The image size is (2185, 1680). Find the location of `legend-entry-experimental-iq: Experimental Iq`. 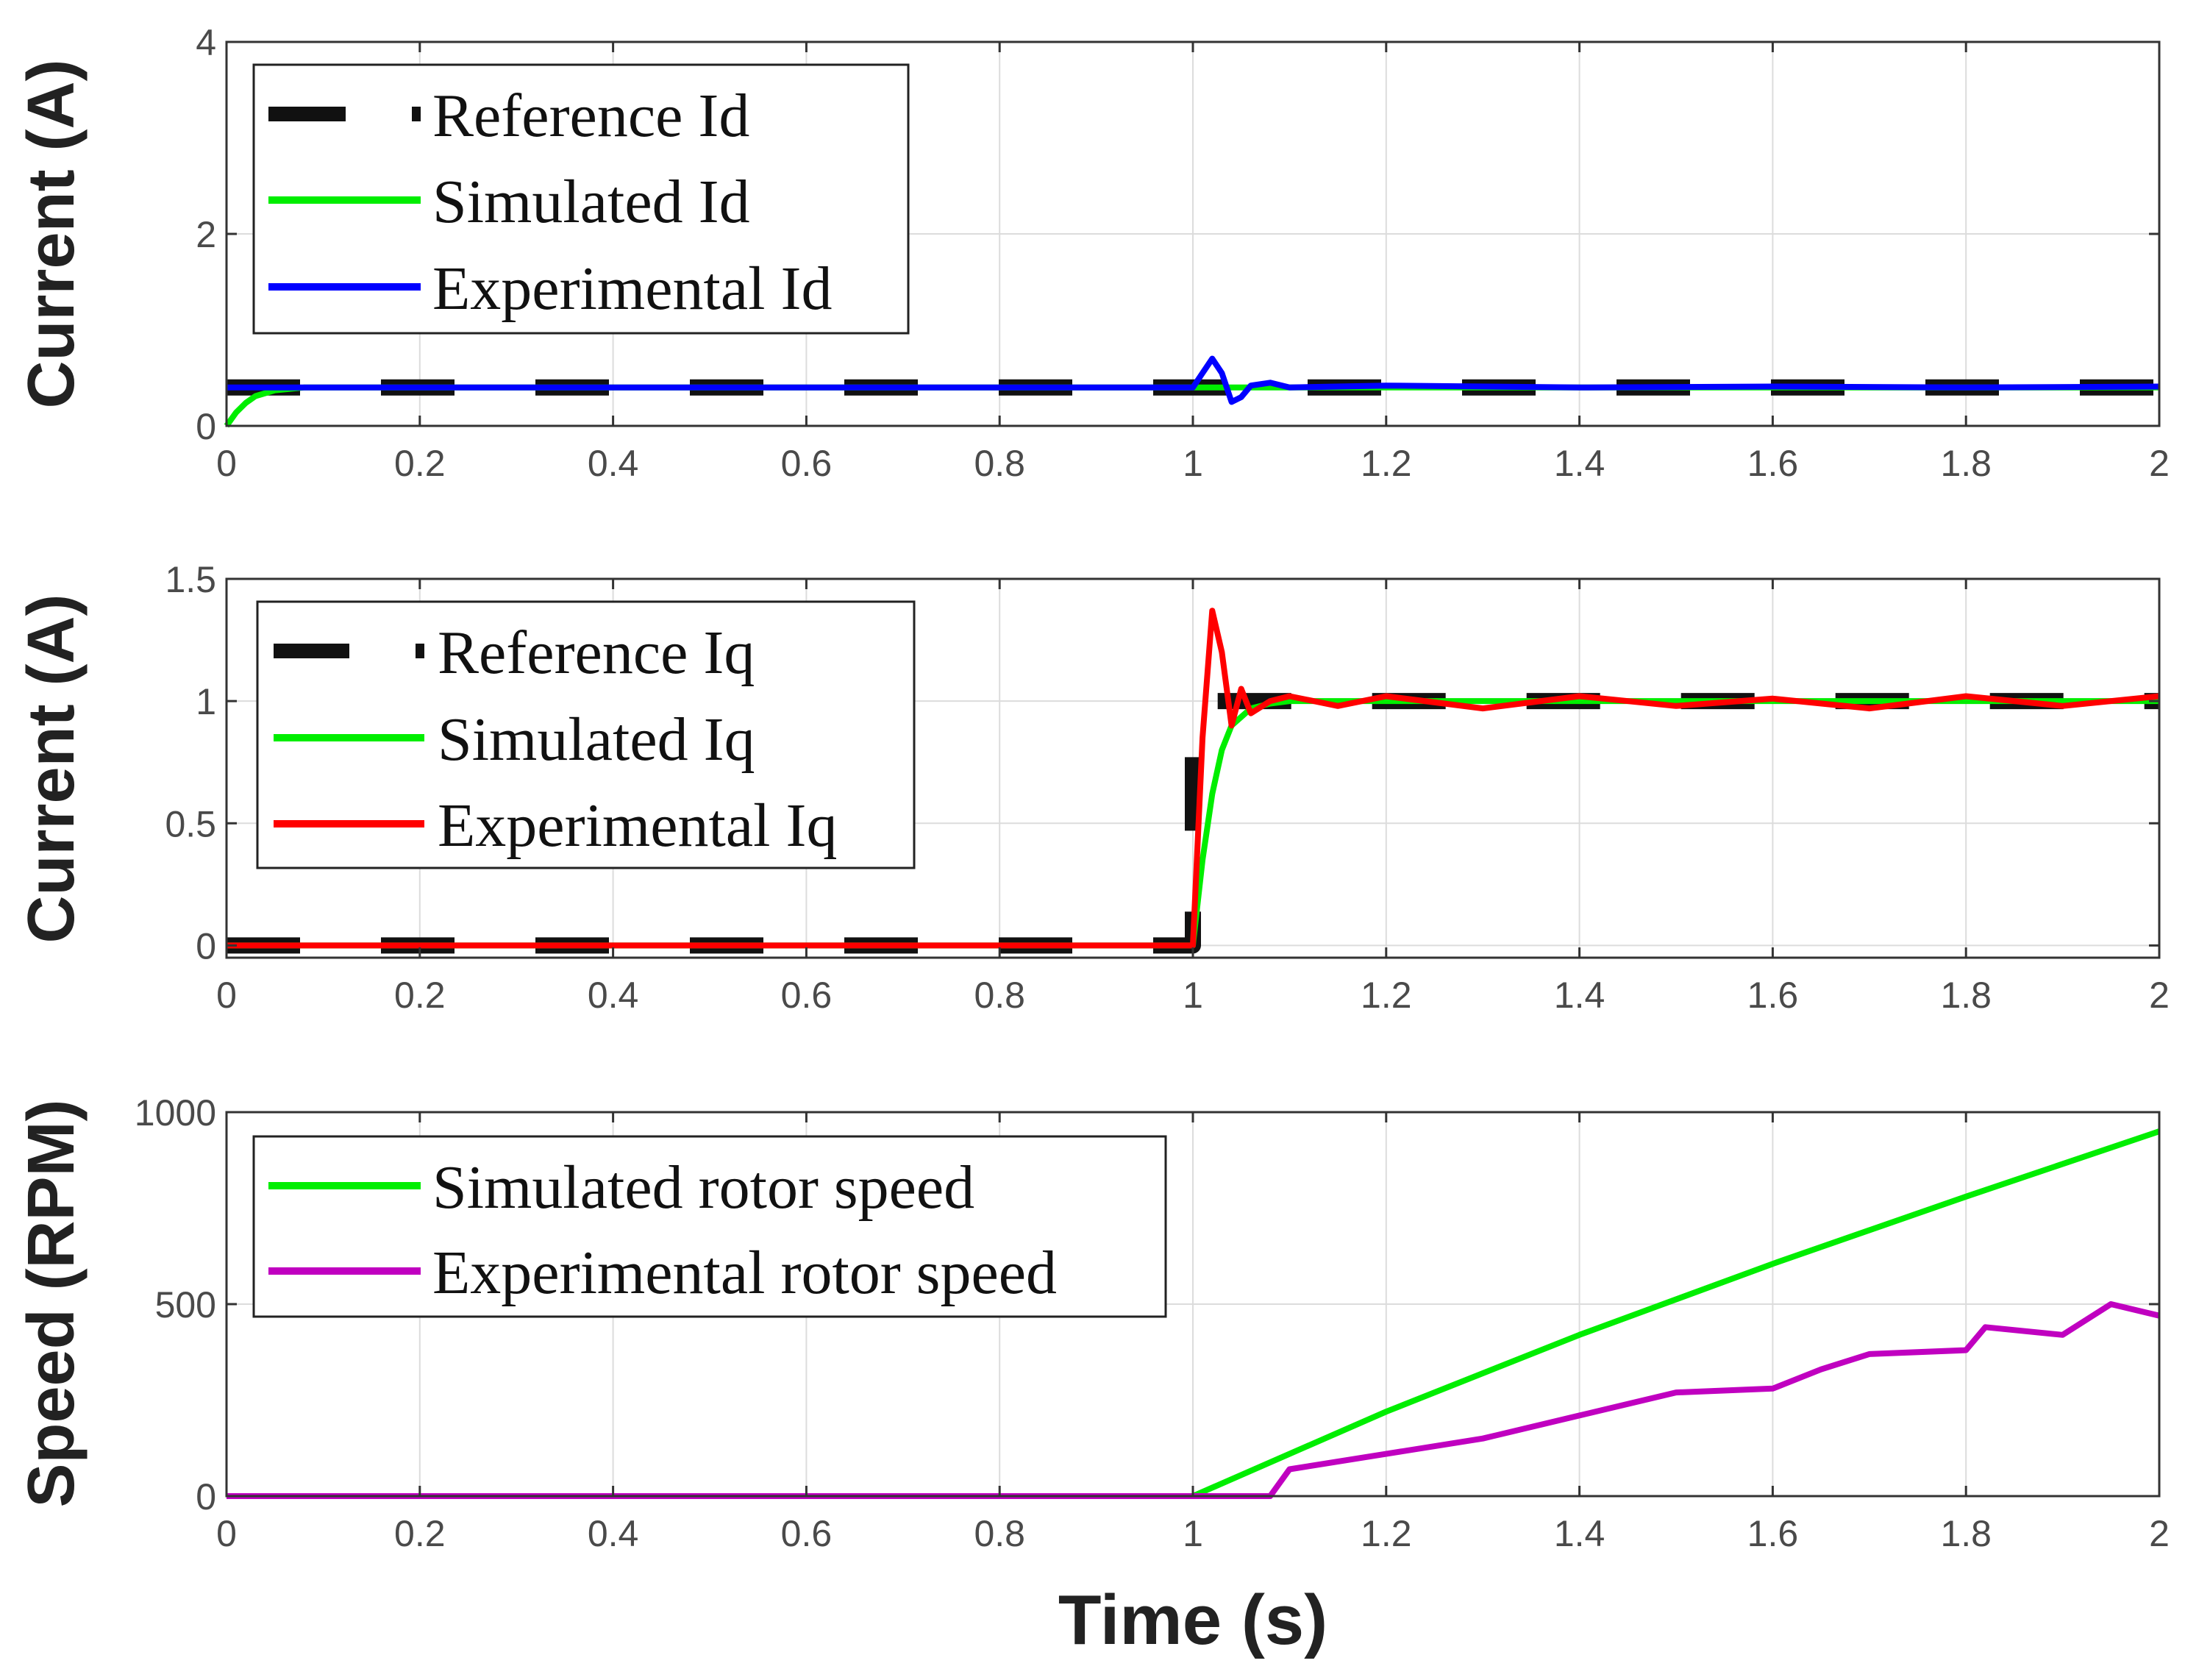

legend-entry-experimental-iq: Experimental Iq is located at coordinates (638, 826).